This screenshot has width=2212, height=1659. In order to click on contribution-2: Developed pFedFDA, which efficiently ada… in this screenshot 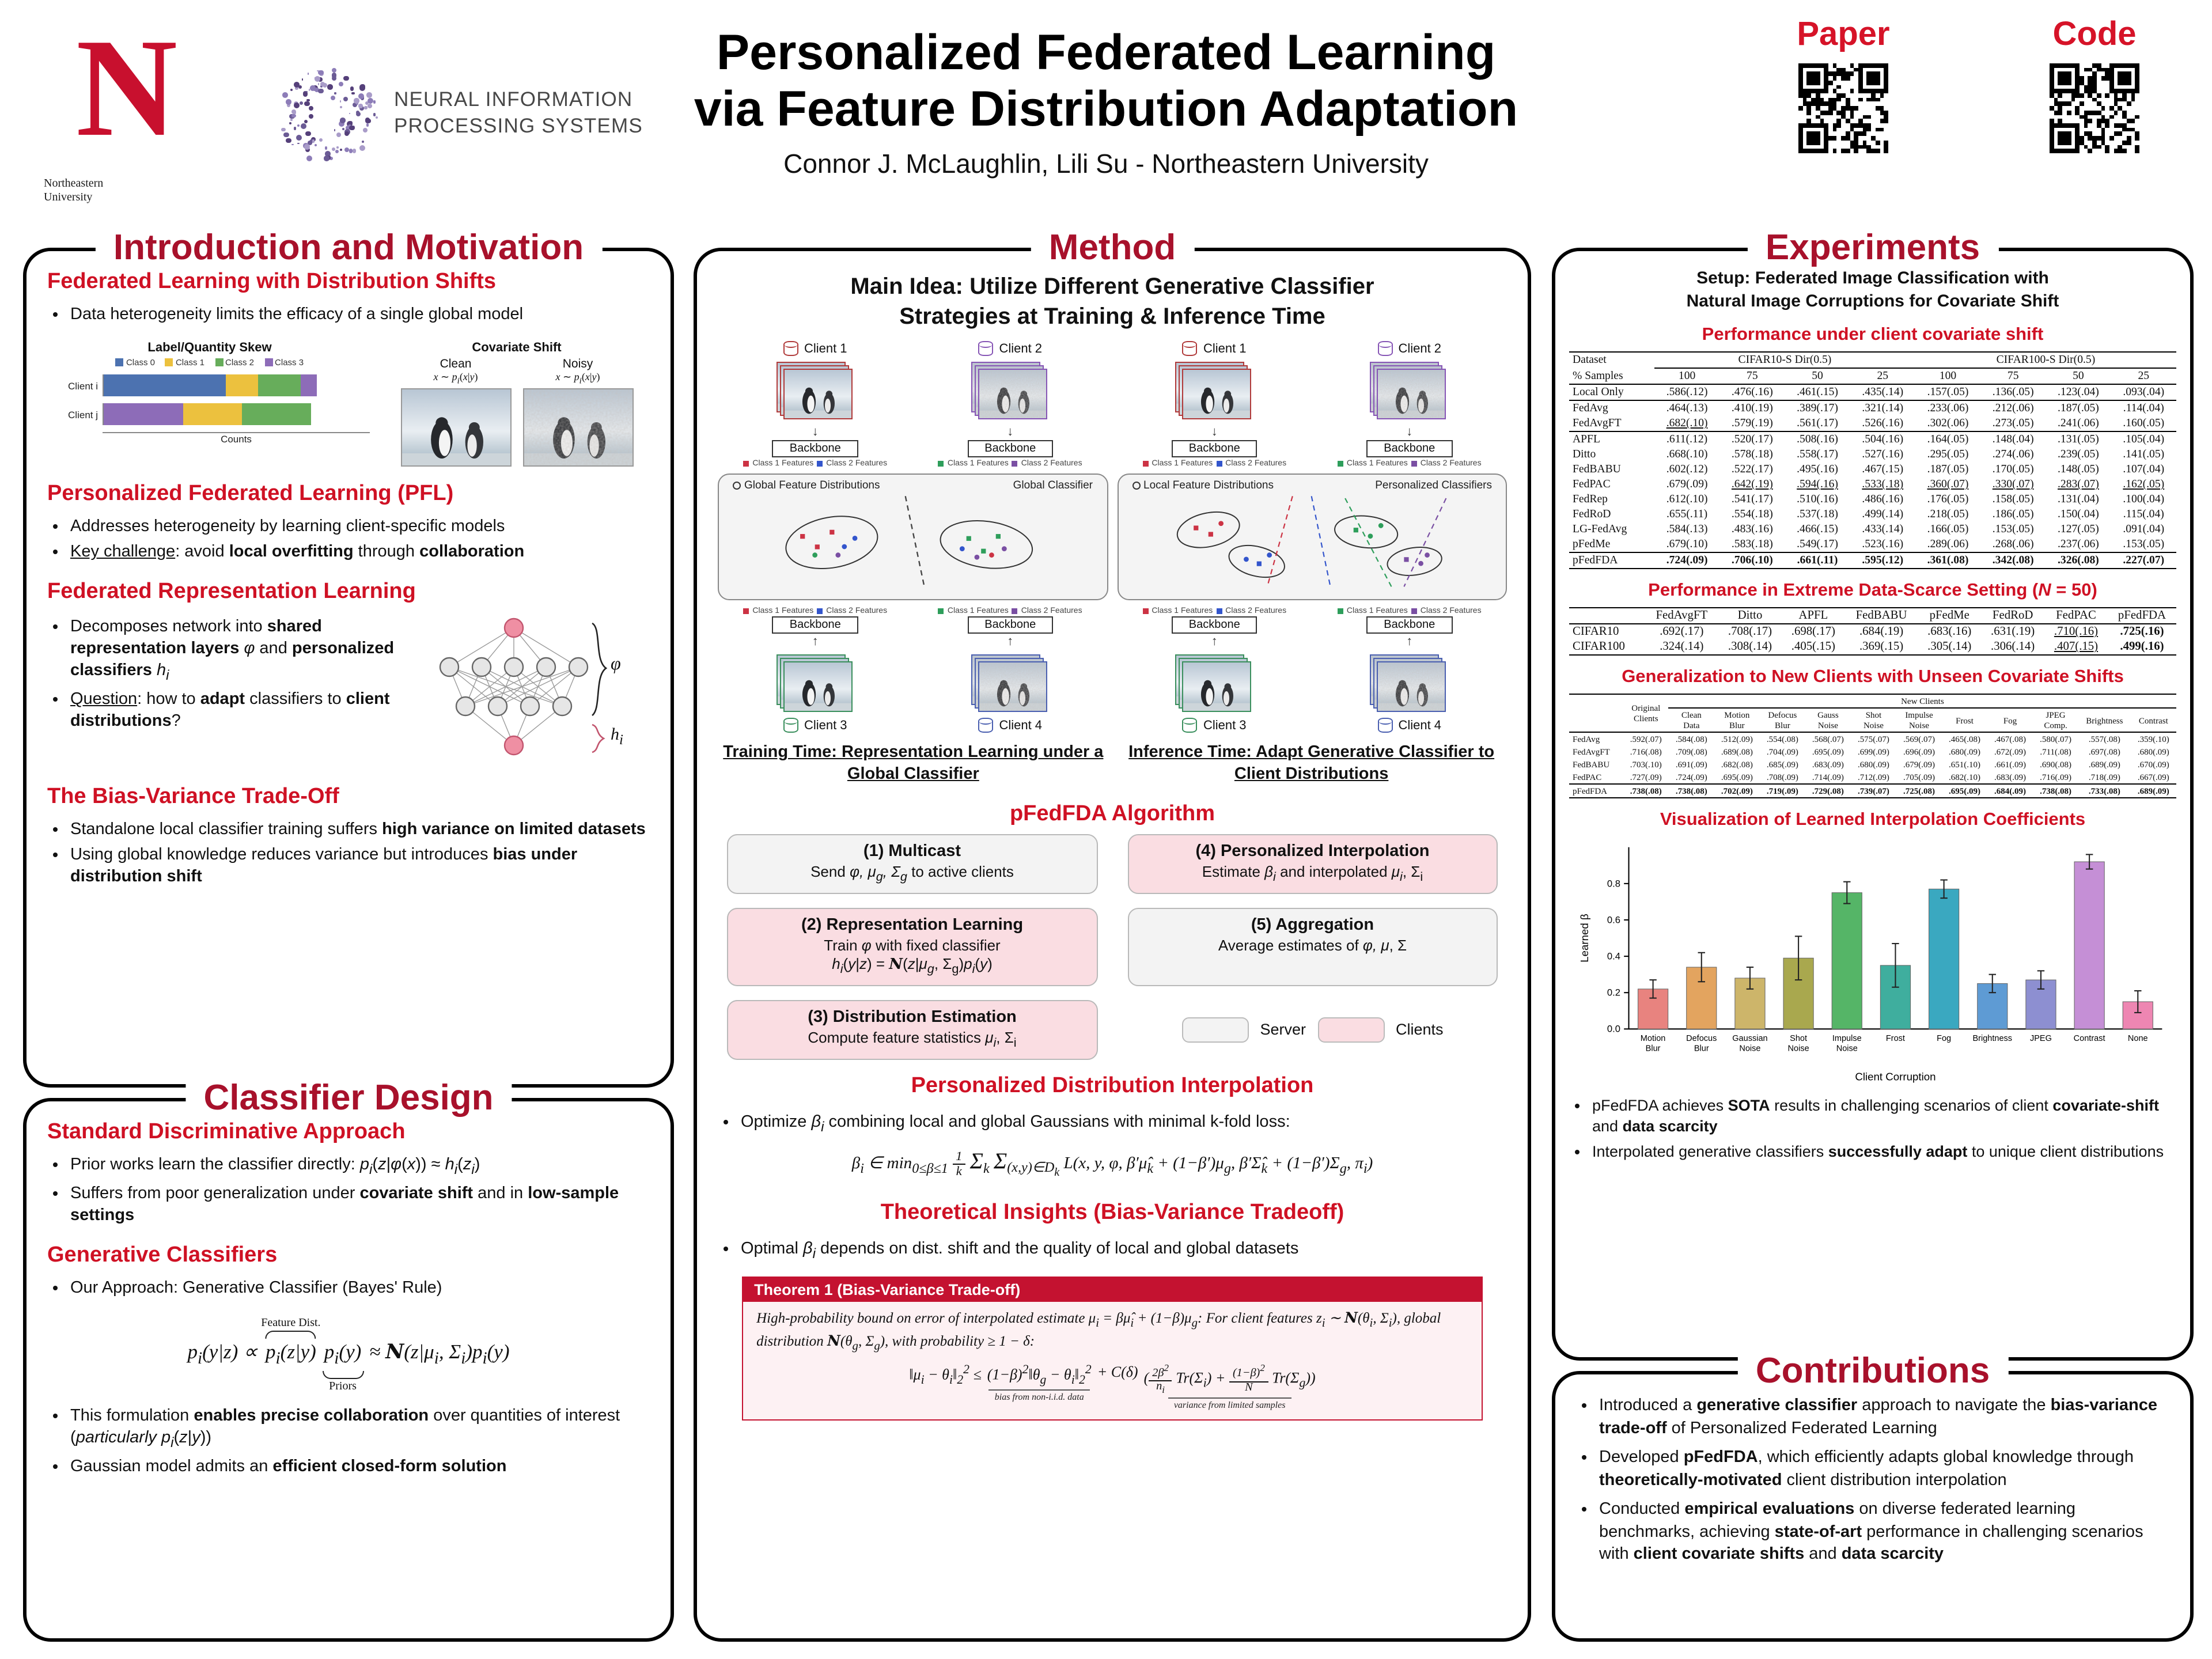, I will do `click(1884, 1469)`.